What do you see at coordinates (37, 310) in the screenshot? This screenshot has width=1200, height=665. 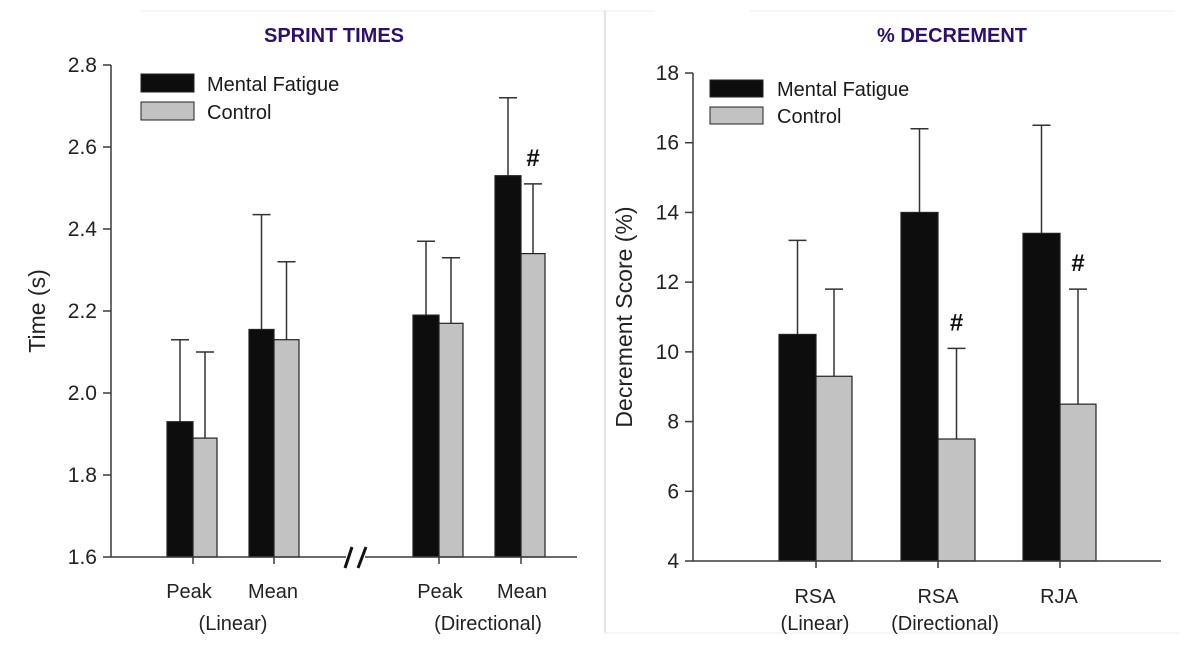 I see `y-axis-title: Time (s)` at bounding box center [37, 310].